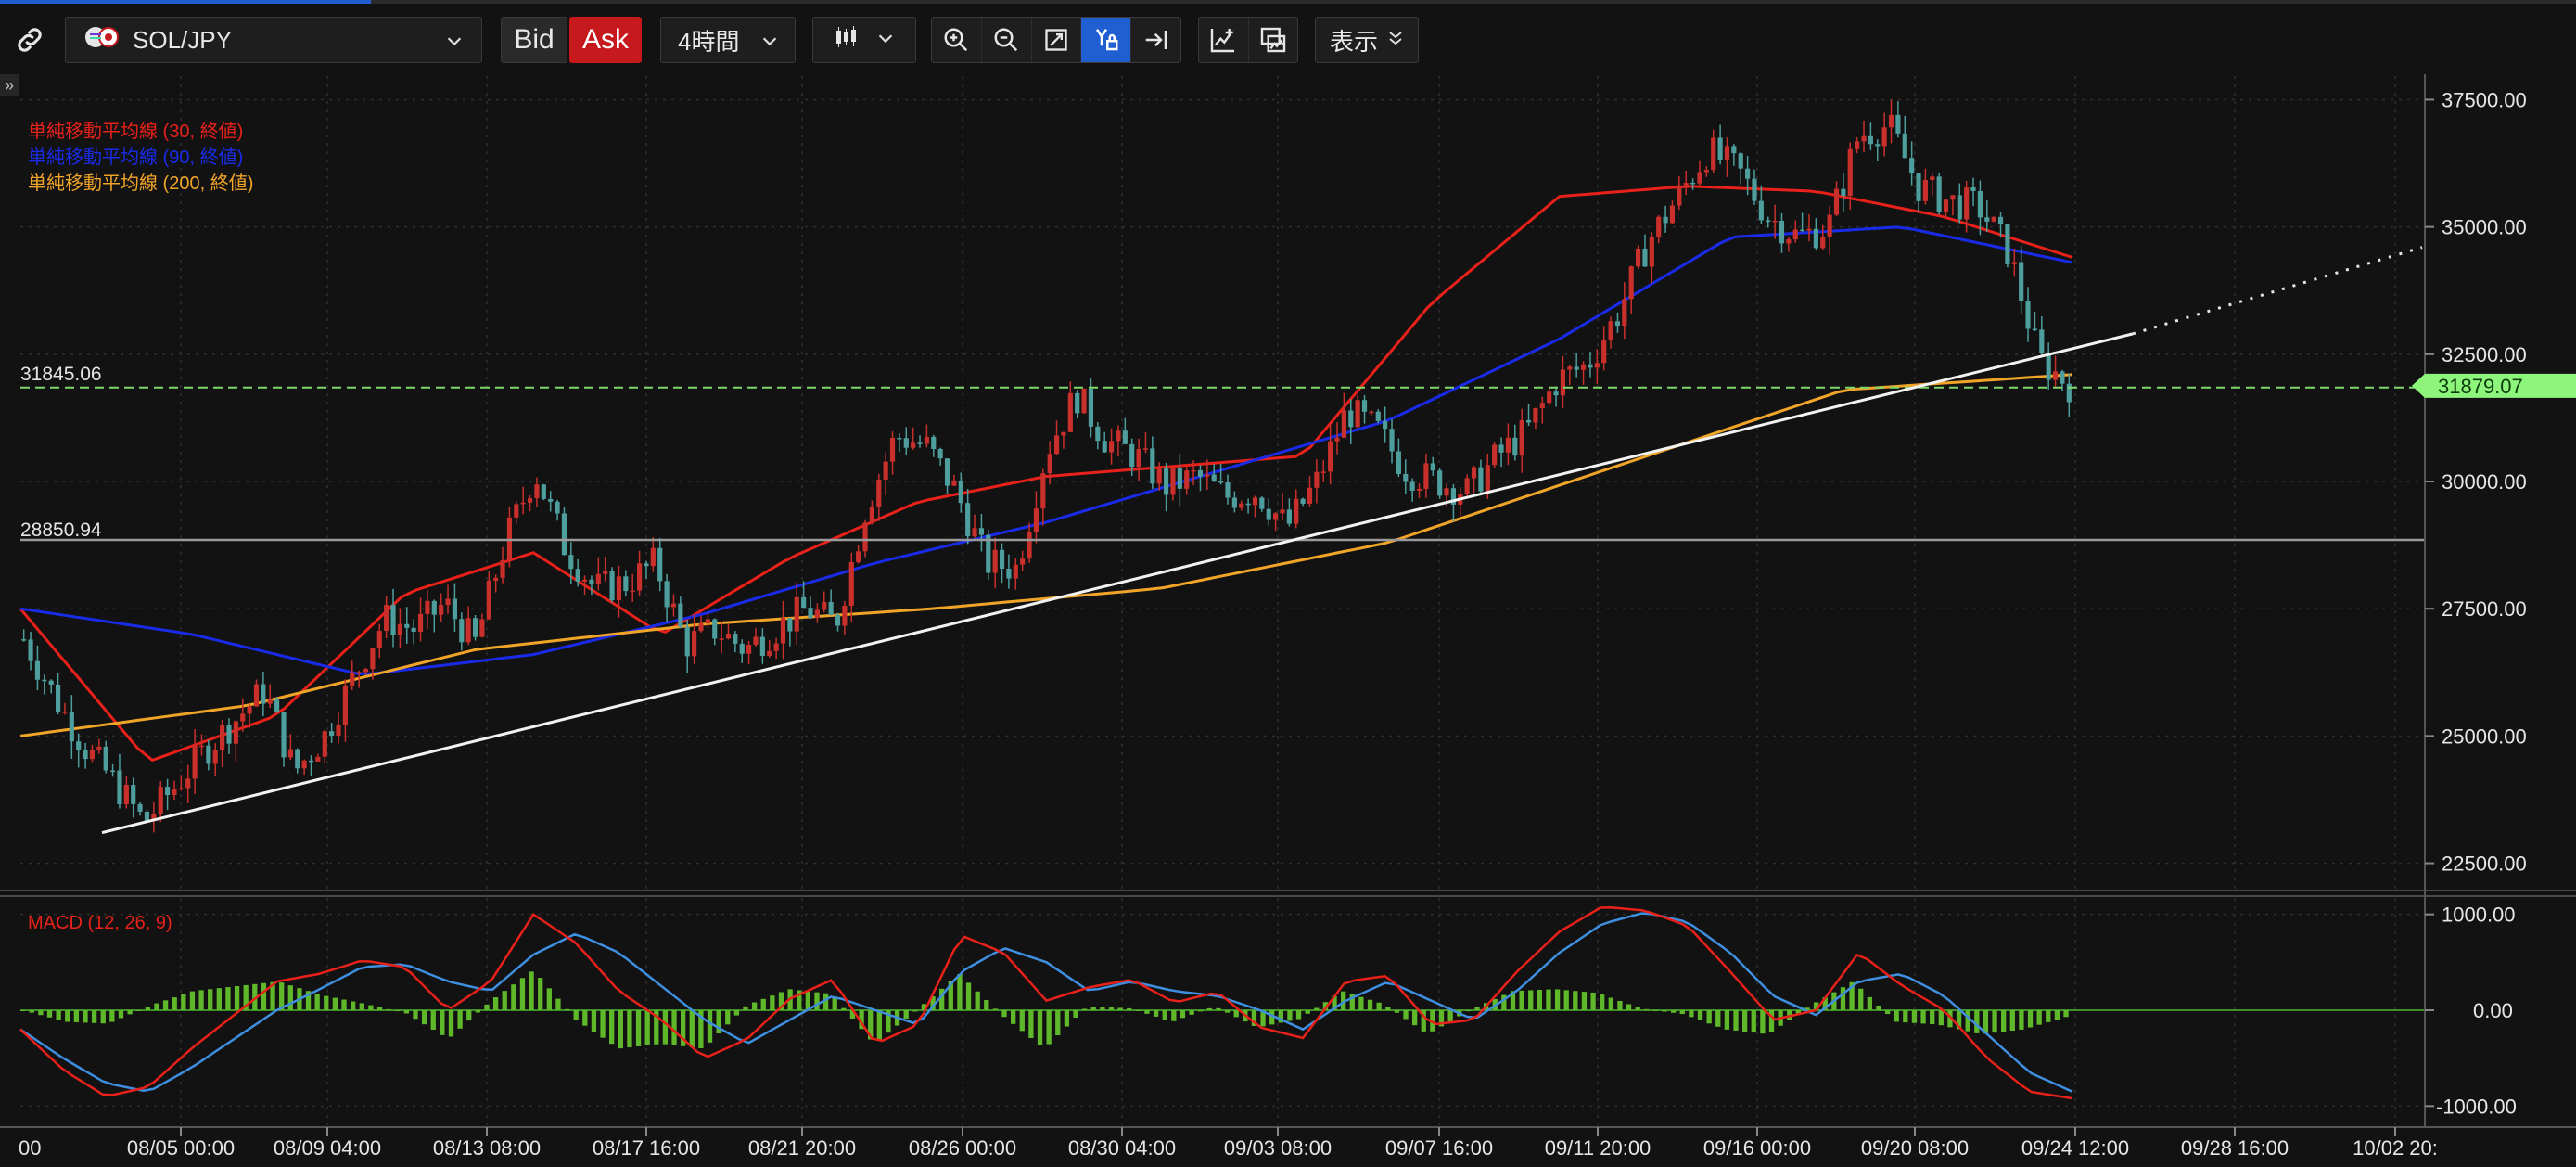 This screenshot has height=1167, width=2576. Describe the element at coordinates (100, 923) in the screenshot. I see `macd-legend: MACD (12, 26, 9)` at that location.